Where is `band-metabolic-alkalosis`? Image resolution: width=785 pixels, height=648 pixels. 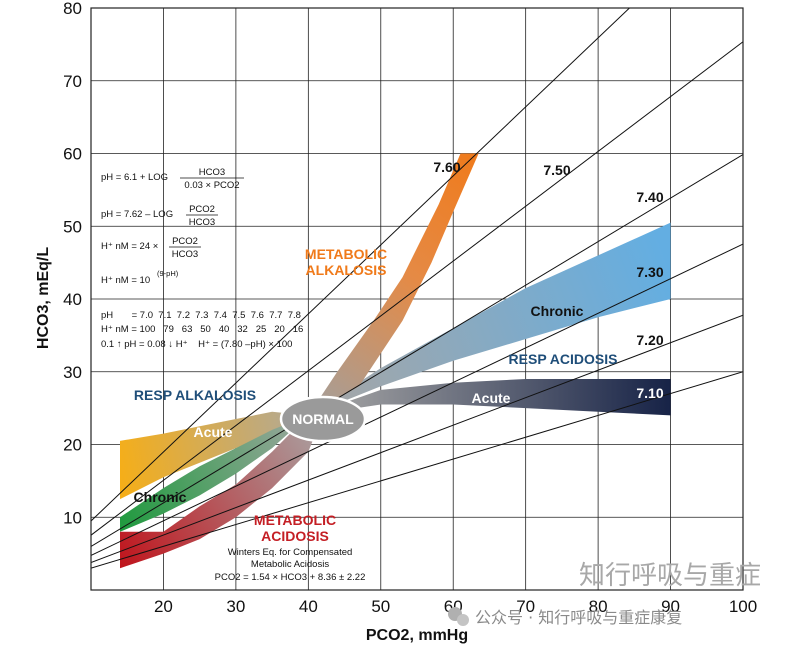 band-metabolic-alkalosis is located at coordinates (393, 284).